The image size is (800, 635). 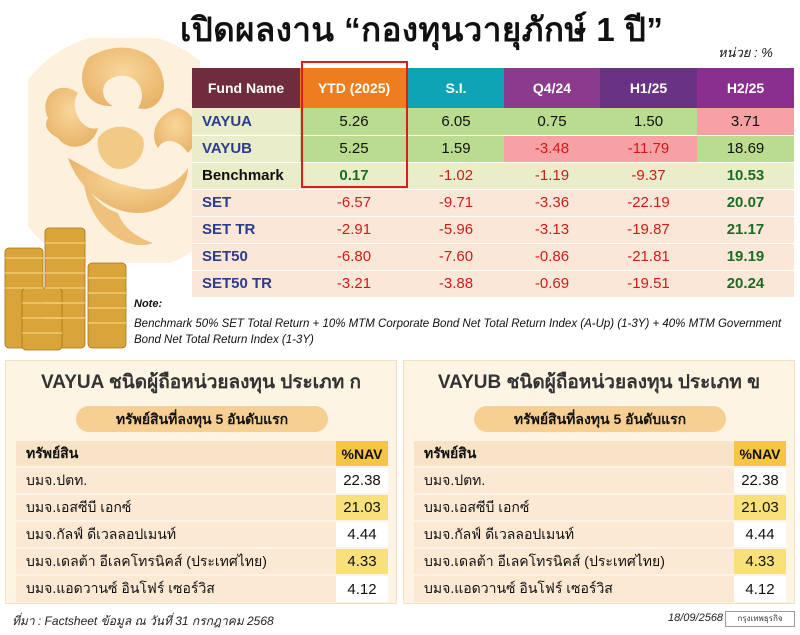 I want to click on table-cell: -22.19, so click(x=648, y=203).